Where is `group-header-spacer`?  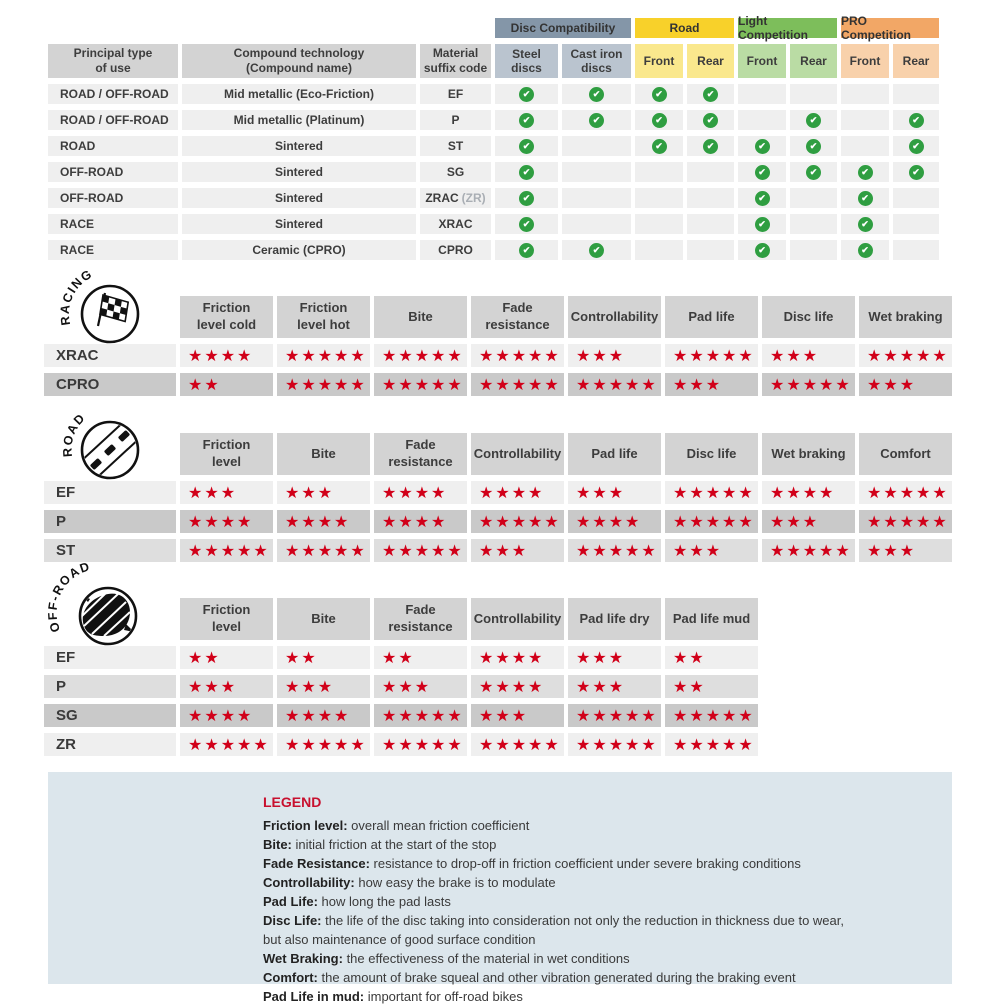 group-header-spacer is located at coordinates (455, 28).